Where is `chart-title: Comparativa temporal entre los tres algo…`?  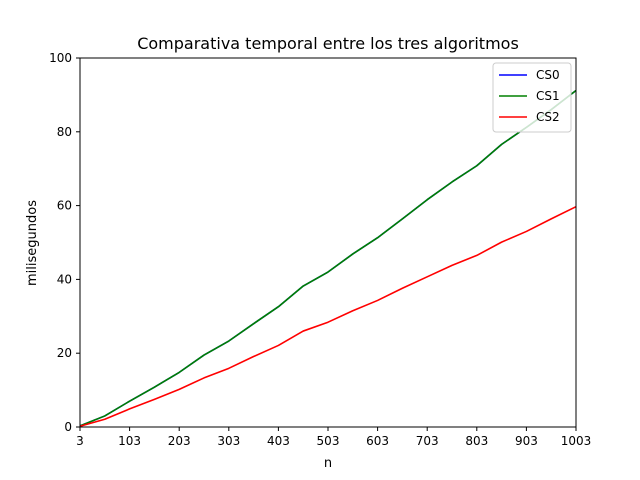
chart-title: Comparativa temporal entre los tres algo… is located at coordinates (328, 43).